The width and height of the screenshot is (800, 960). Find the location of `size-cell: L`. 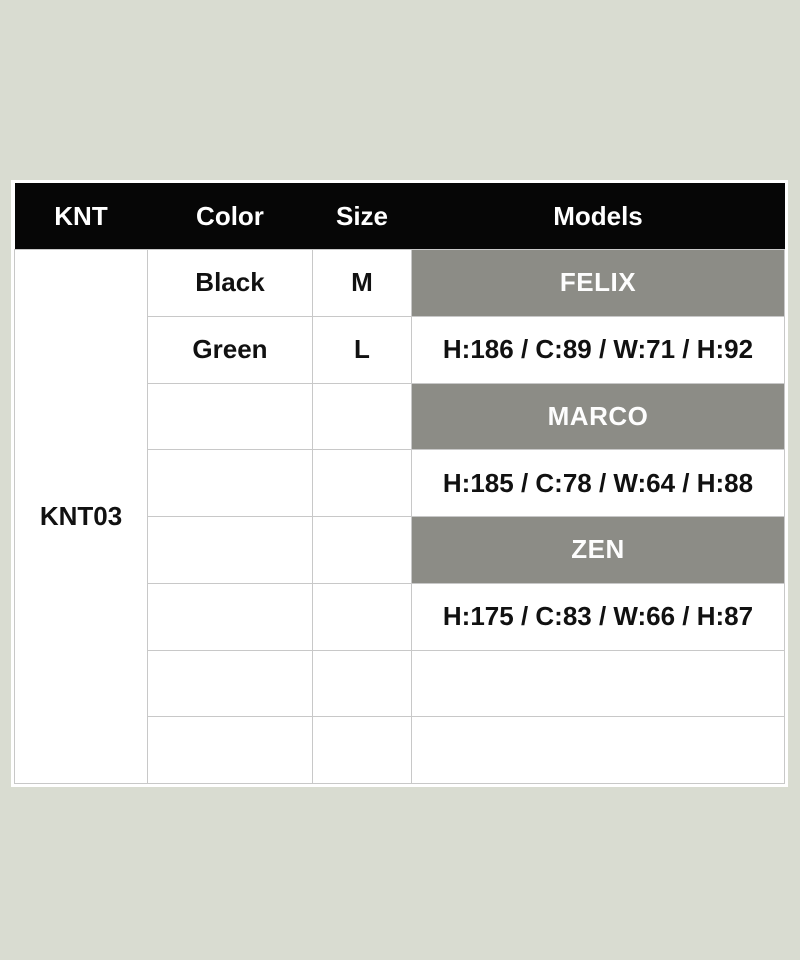

size-cell: L is located at coordinates (362, 349).